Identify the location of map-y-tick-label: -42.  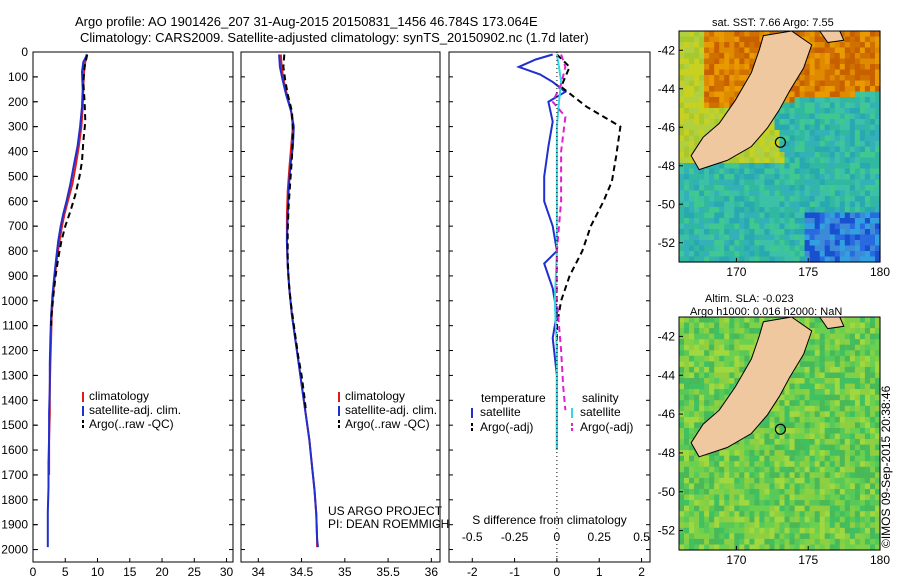
(667, 336).